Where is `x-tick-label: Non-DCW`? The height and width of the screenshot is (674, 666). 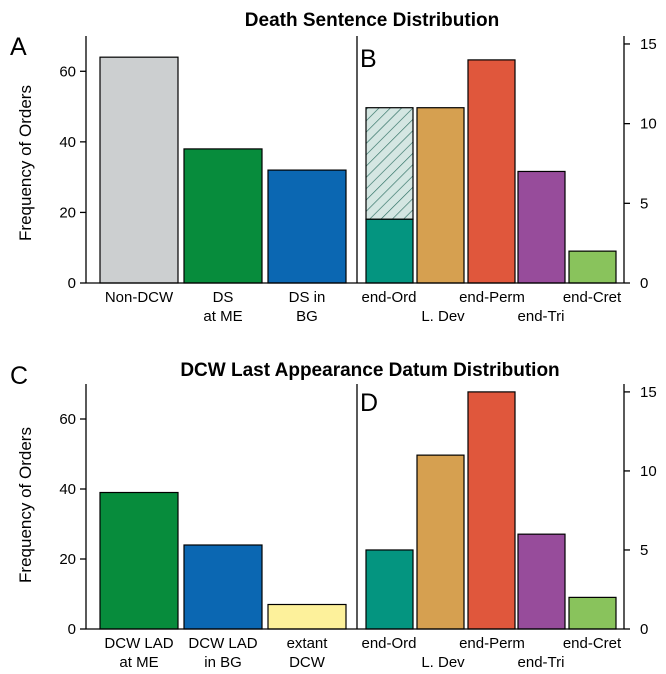 x-tick-label: Non-DCW is located at coordinates (139, 297).